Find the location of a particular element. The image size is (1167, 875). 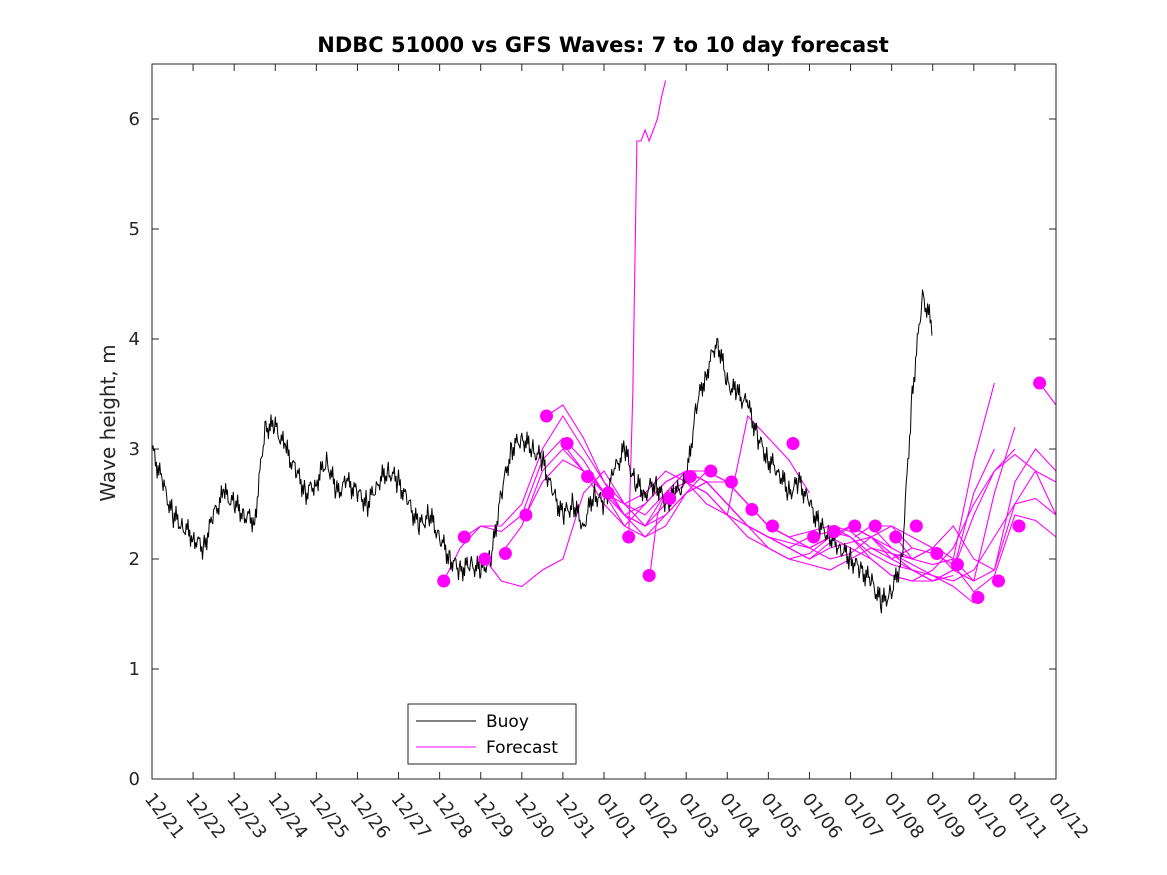

x-tick-label: 01/01 is located at coordinates (616, 816).